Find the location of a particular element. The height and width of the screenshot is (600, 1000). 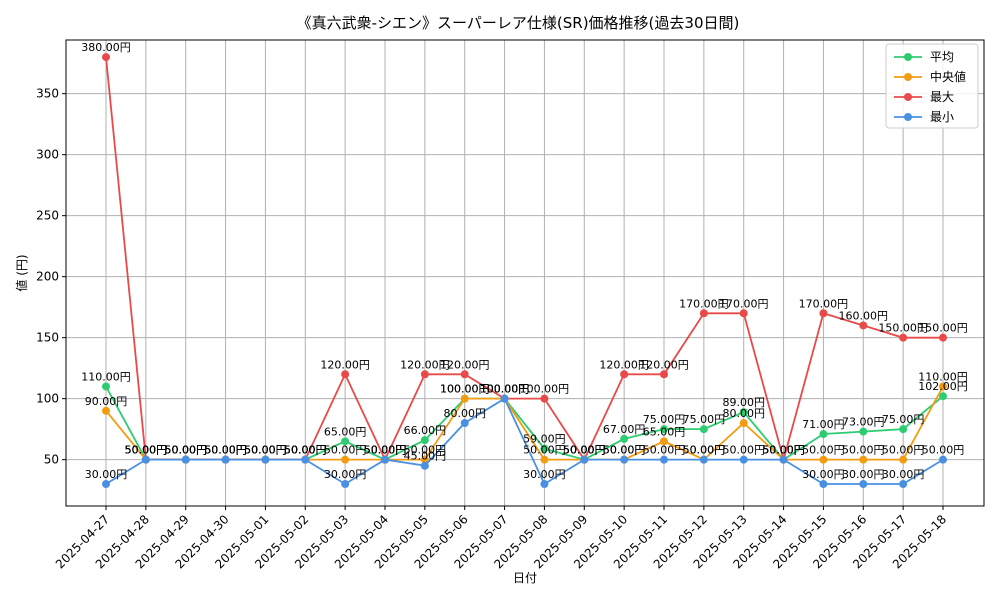

y-axis-label: 値 (円) is located at coordinates (21, 272).